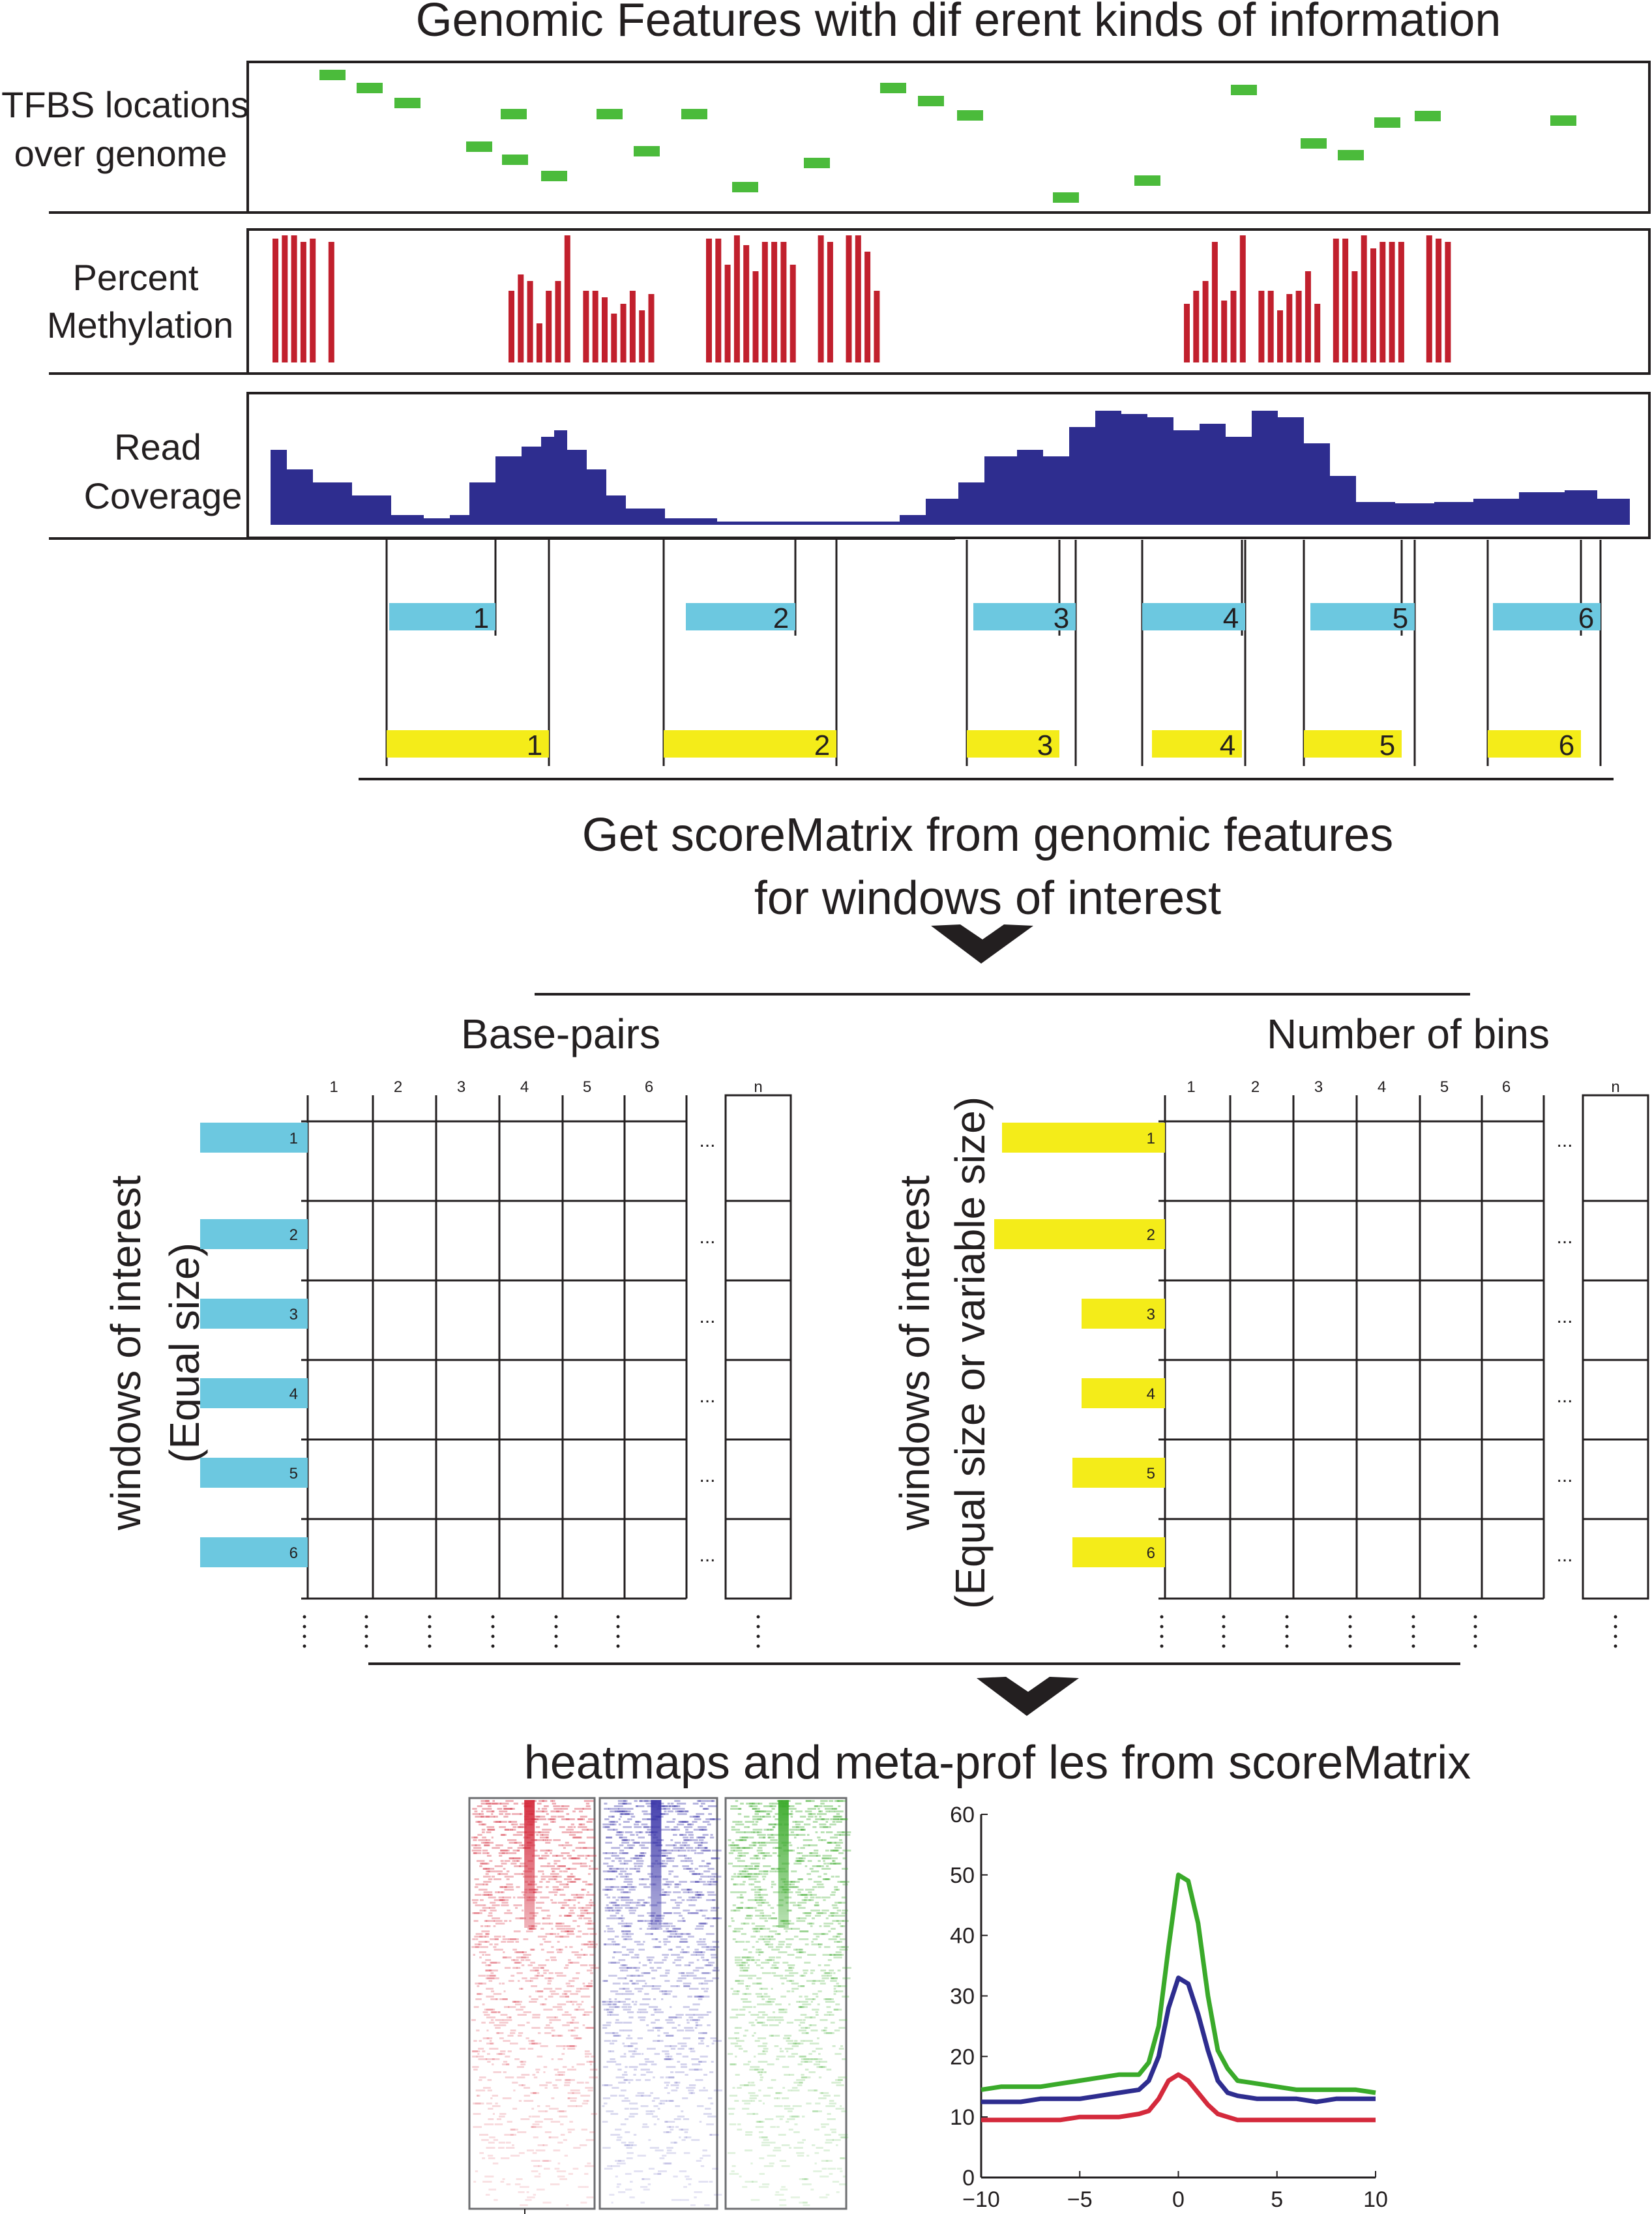 The width and height of the screenshot is (1652, 2214). Describe the element at coordinates (1428, 116) in the screenshot. I see `tfbs-marker` at that location.